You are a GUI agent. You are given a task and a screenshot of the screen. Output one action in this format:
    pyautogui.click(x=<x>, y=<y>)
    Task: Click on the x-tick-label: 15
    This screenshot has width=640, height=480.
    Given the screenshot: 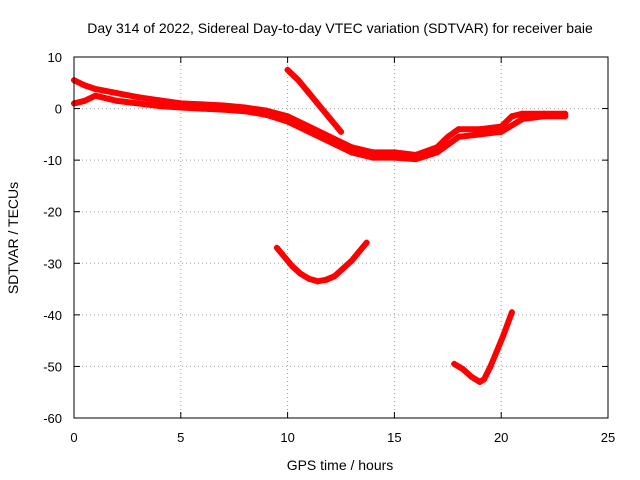 What is the action you would take?
    pyautogui.click(x=394, y=437)
    